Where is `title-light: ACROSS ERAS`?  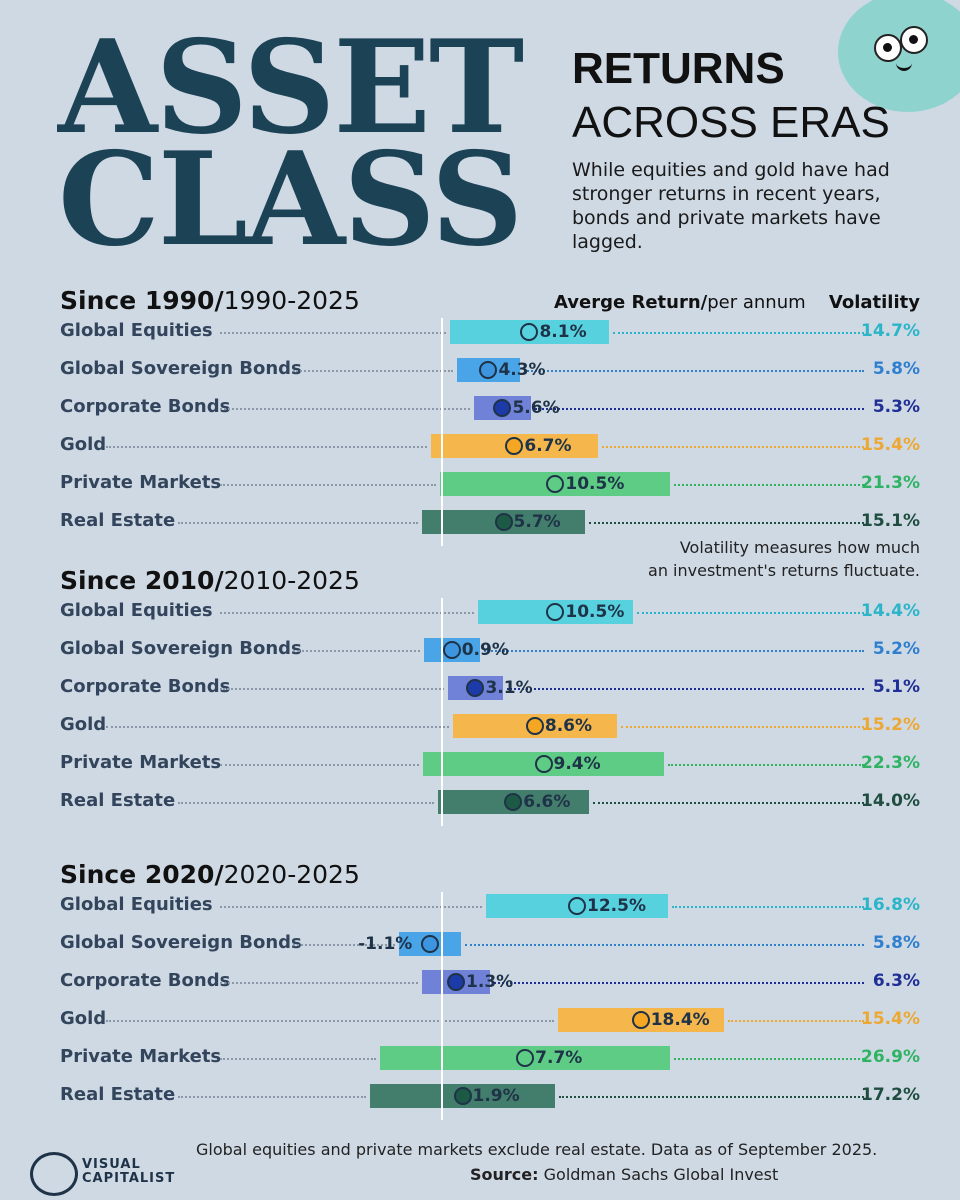
title-light: ACROSS ERAS is located at coordinates (731, 122).